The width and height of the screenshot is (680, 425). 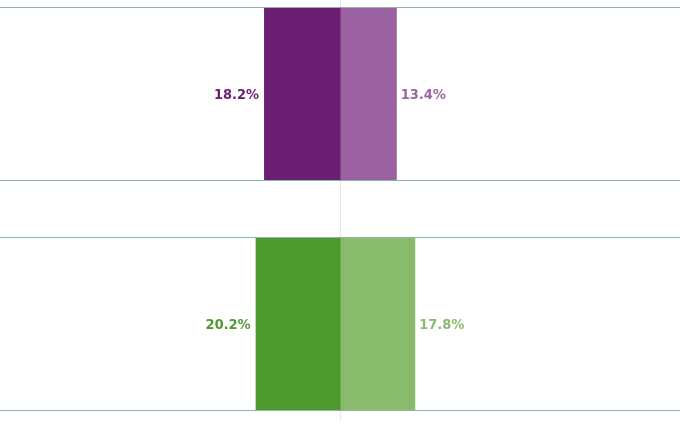 What do you see at coordinates (423, 95) in the screenshot?
I see `data-label-right-row-1: 13.4%` at bounding box center [423, 95].